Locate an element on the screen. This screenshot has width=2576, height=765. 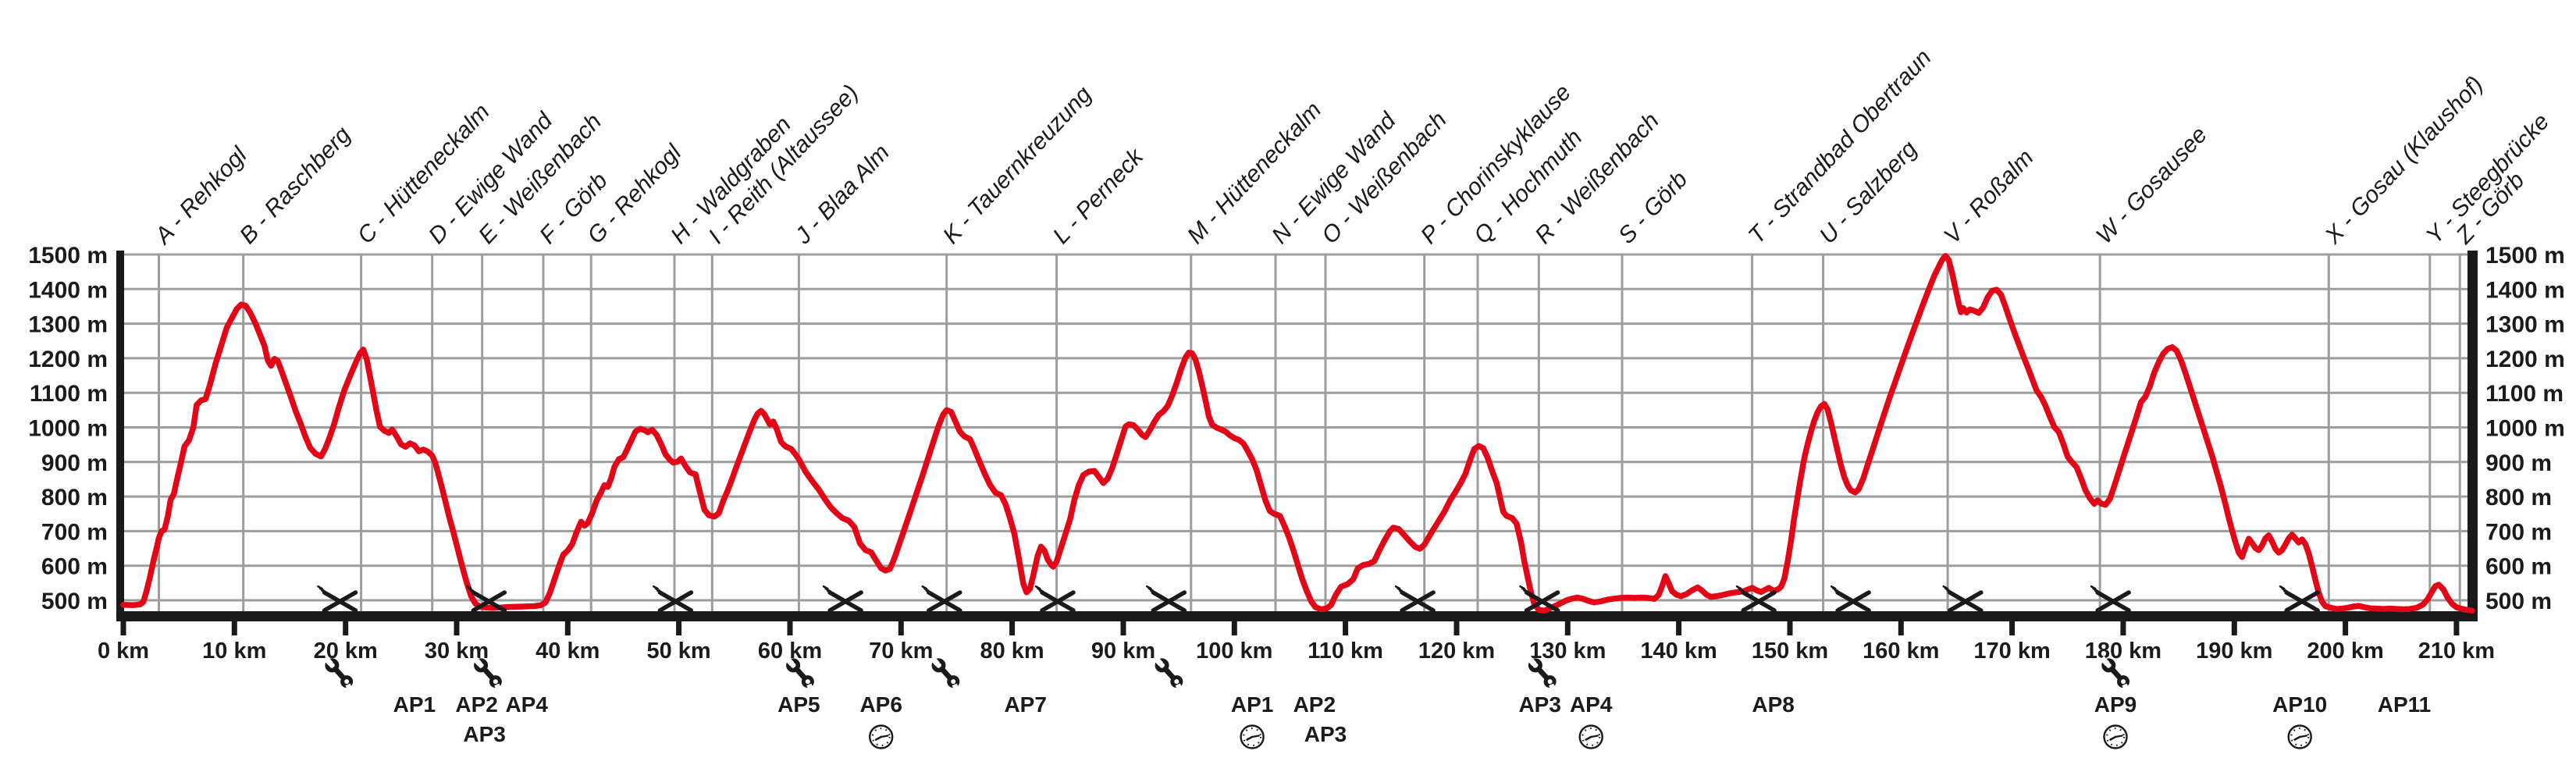
distance-tick-label: 150 km is located at coordinates (1790, 651).